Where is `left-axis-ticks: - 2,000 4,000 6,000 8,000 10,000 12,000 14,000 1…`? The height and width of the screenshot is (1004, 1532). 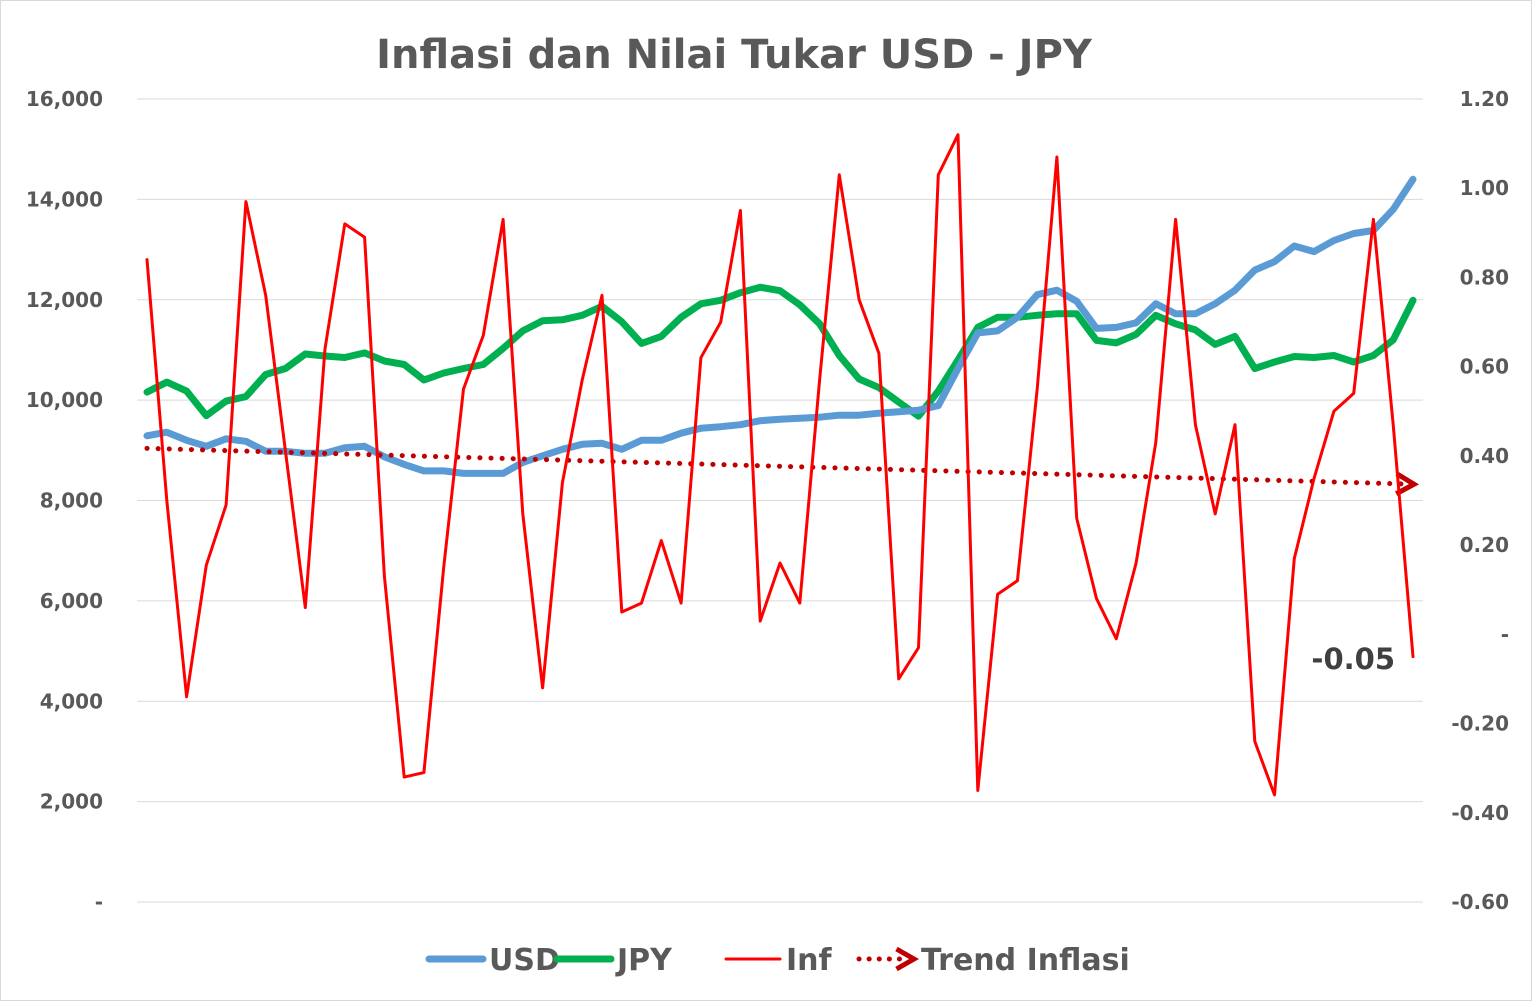 left-axis-ticks: - 2,000 4,000 6,000 8,000 10,000 12,000 14,000 1… is located at coordinates (64, 500).